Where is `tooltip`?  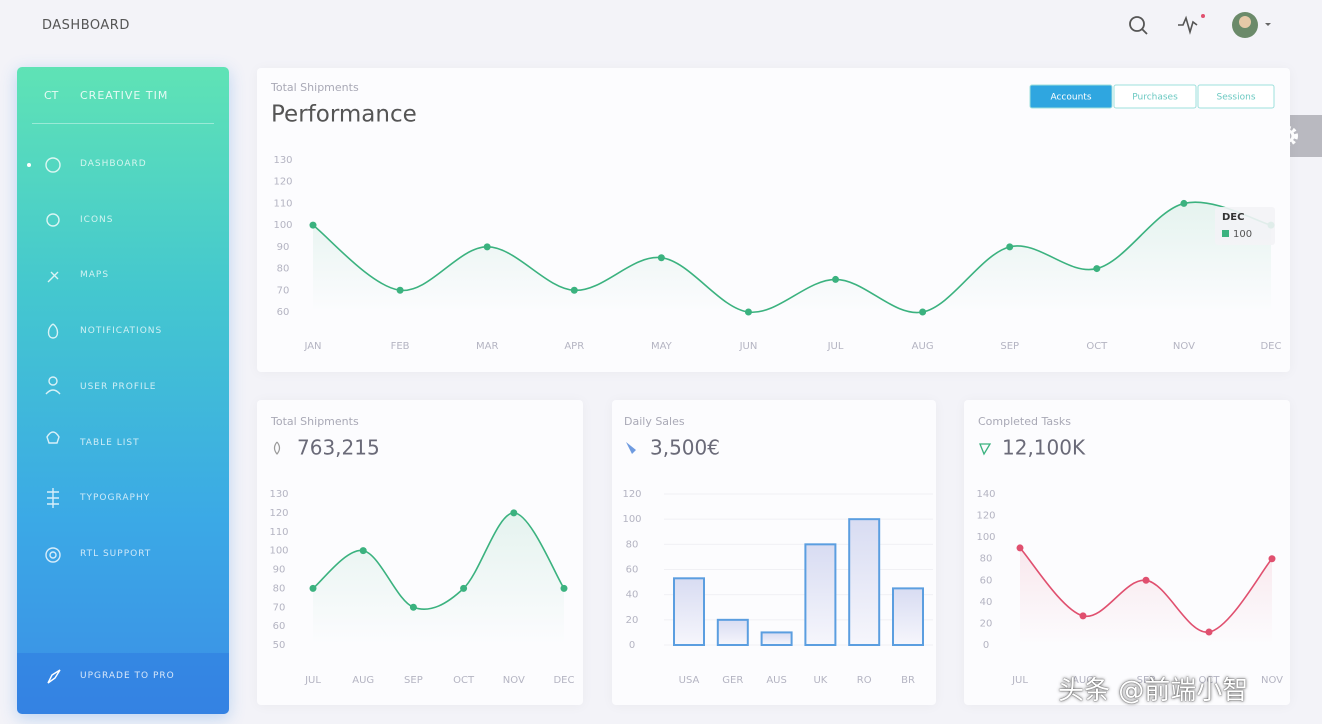
tooltip is located at coordinates (1245, 226).